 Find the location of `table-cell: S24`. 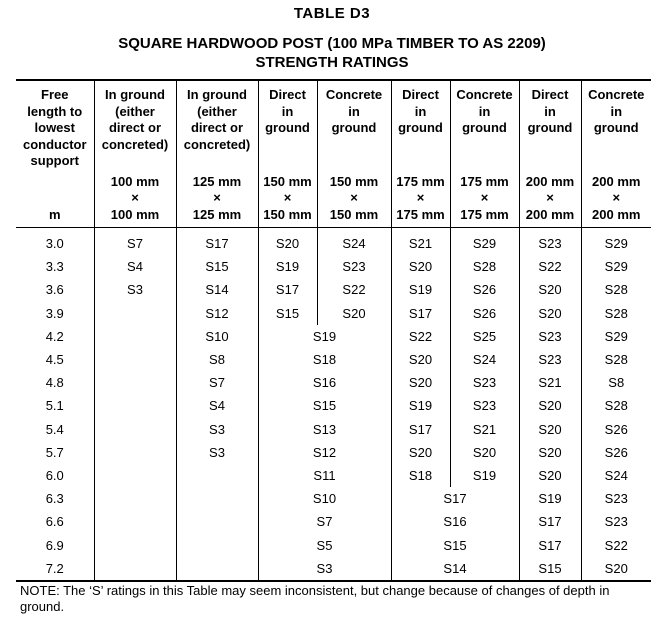

table-cell: S24 is located at coordinates (615, 475).